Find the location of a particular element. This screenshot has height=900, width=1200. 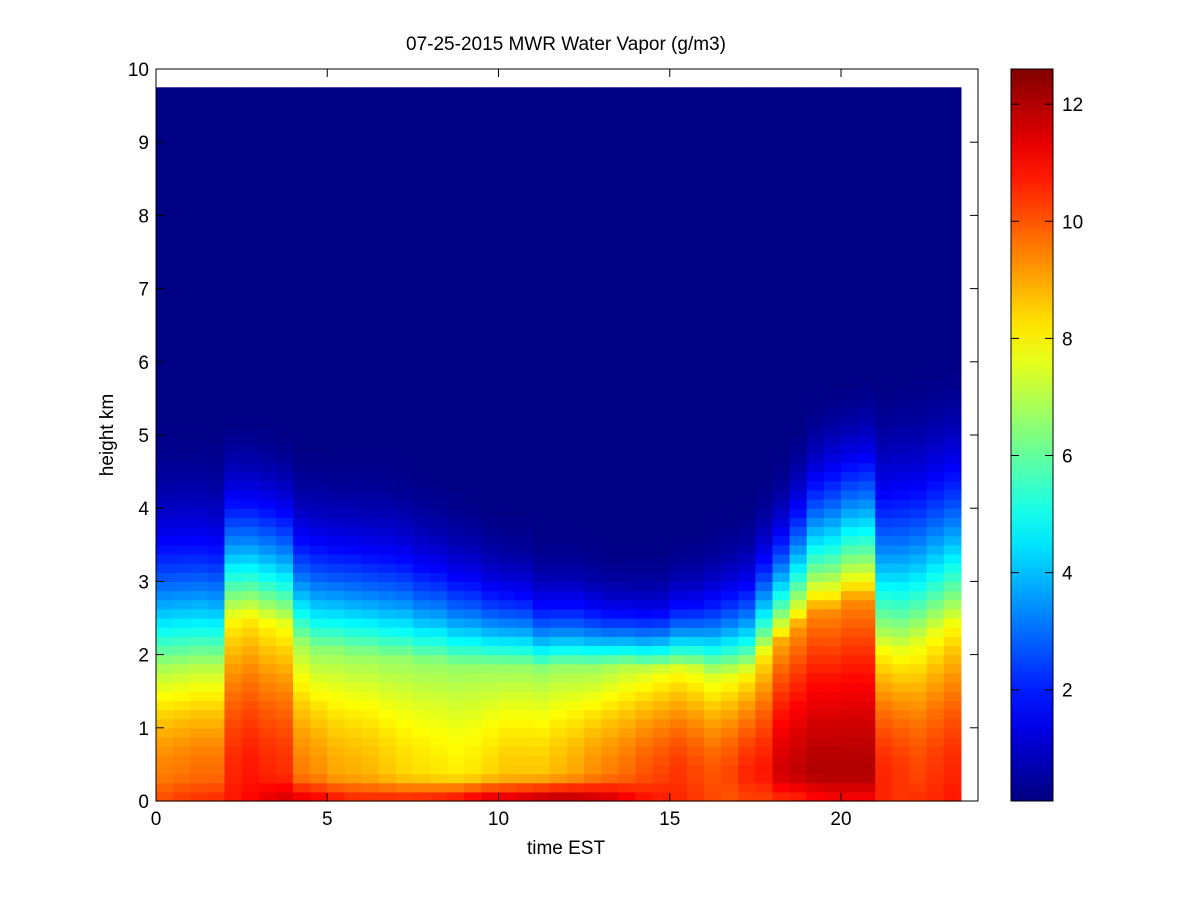

x-tick-label: 15 is located at coordinates (669, 819).